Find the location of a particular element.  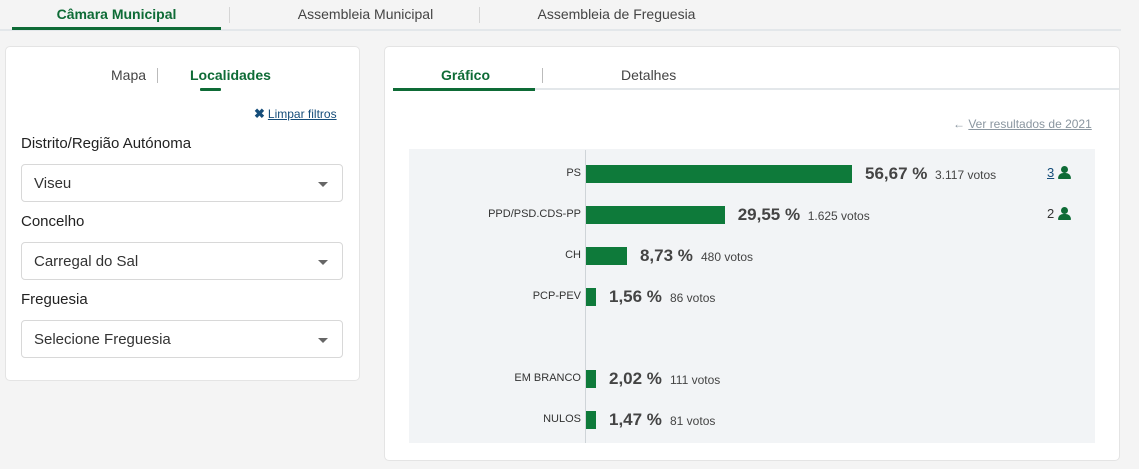

party-label: CH is located at coordinates (573, 255).